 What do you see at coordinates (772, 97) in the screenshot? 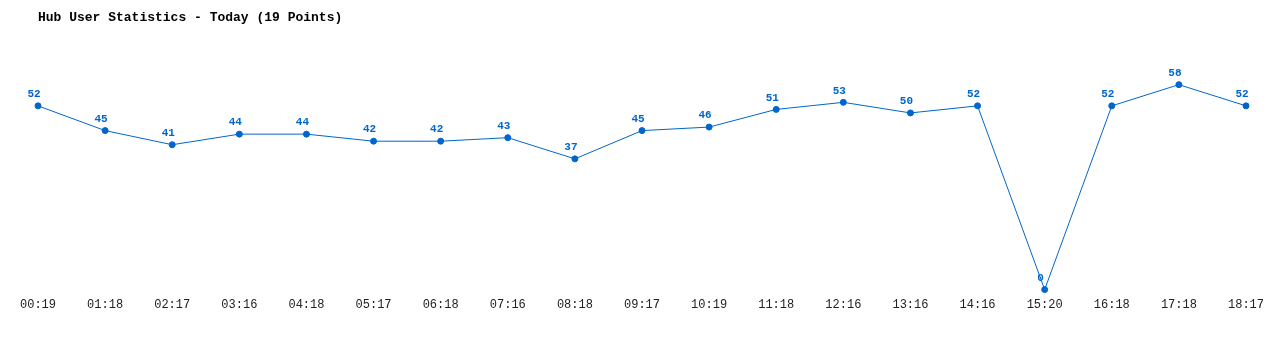
I see `data-label: 51` at bounding box center [772, 97].